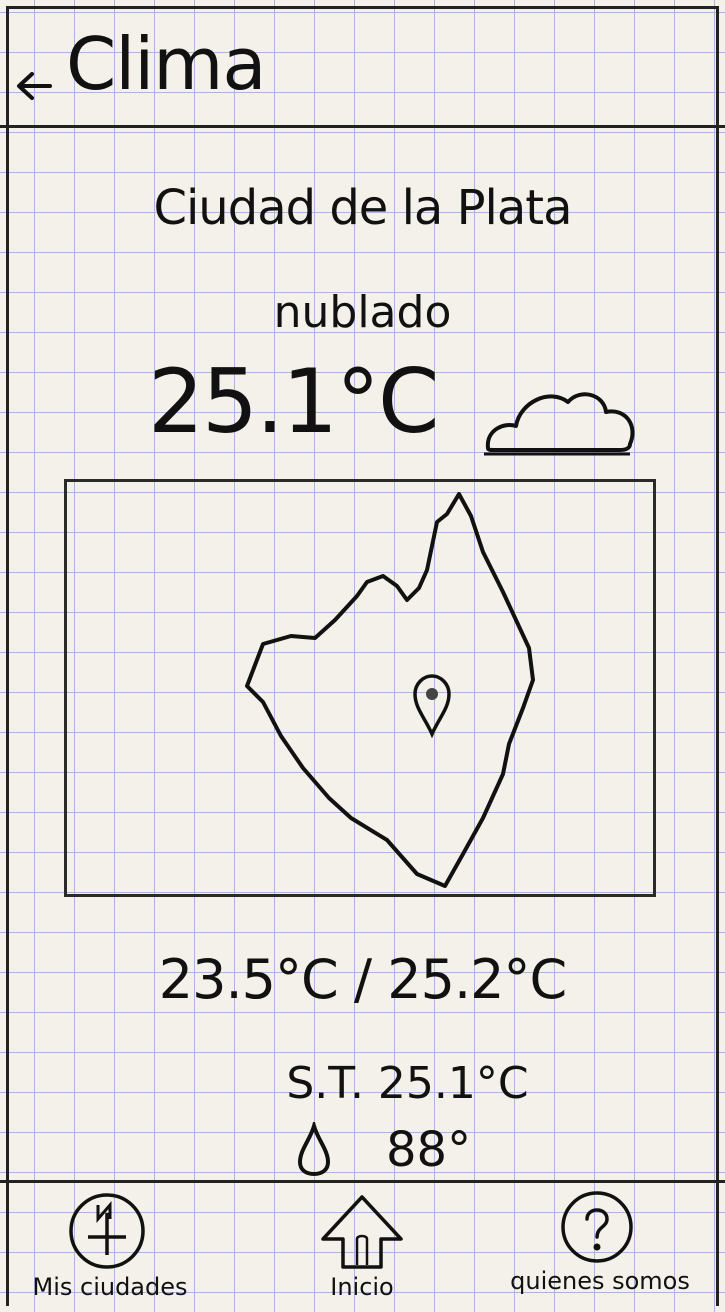 The height and width of the screenshot is (1312, 725). I want to click on nav-item-mis-ciudades: Mis ciudades, so click(110, 1247).